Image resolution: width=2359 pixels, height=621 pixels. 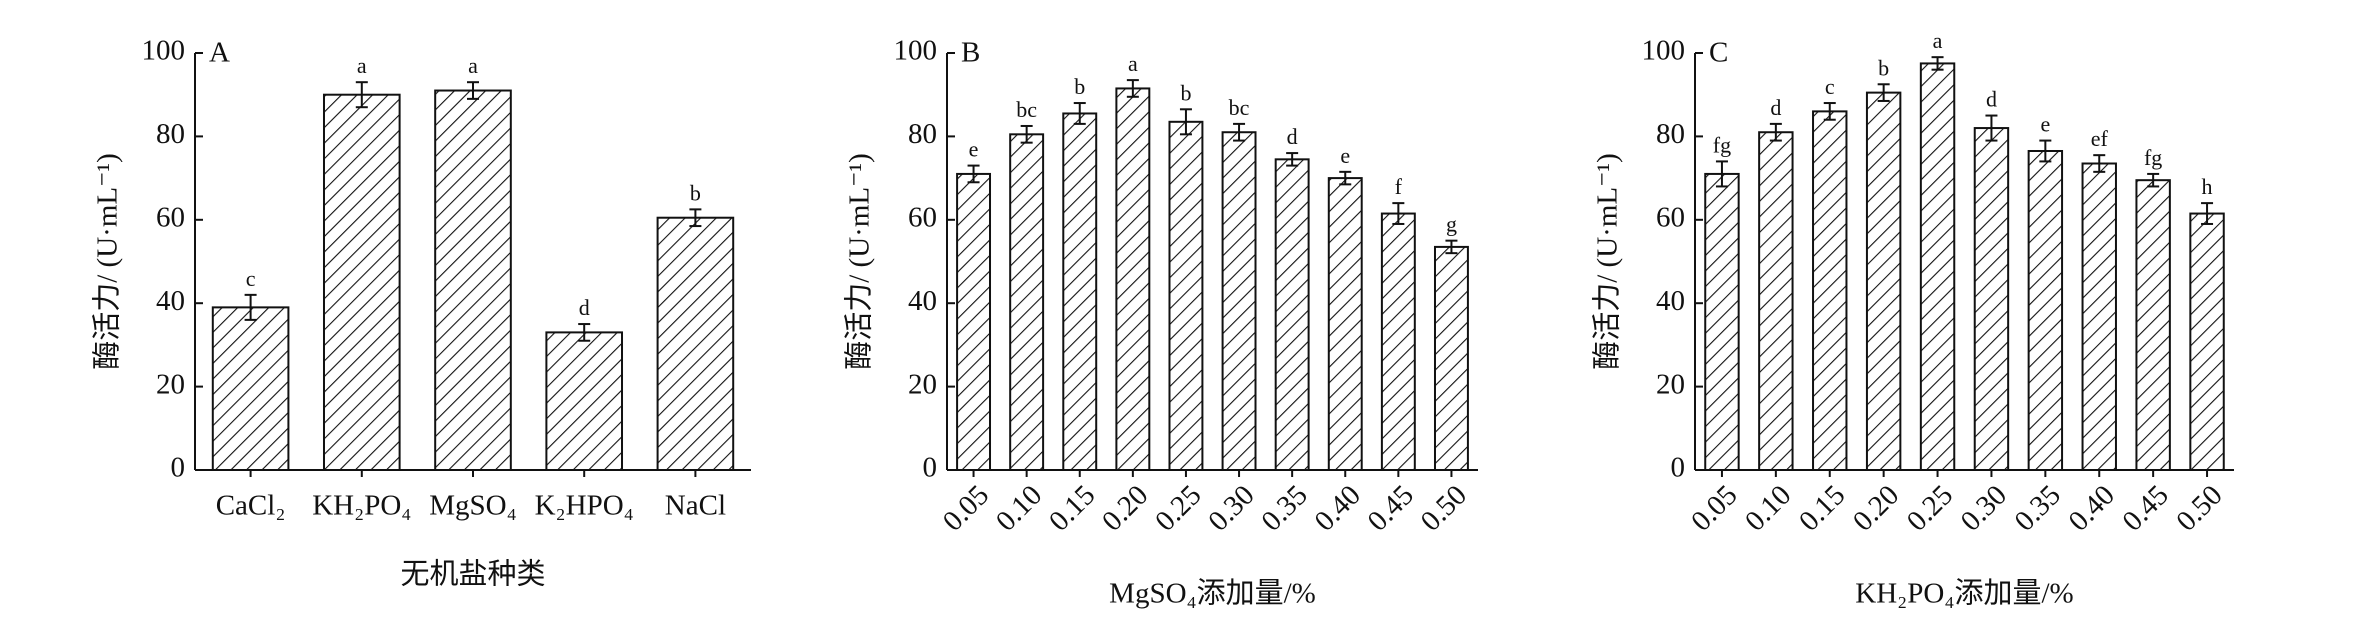 What do you see at coordinates (1451, 224) in the screenshot?
I see `significance-letter: g` at bounding box center [1451, 224].